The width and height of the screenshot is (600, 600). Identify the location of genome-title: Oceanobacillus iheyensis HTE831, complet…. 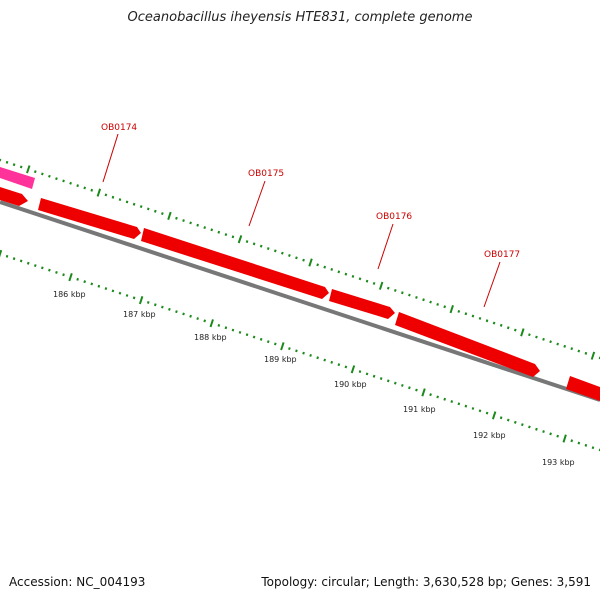
(300, 17).